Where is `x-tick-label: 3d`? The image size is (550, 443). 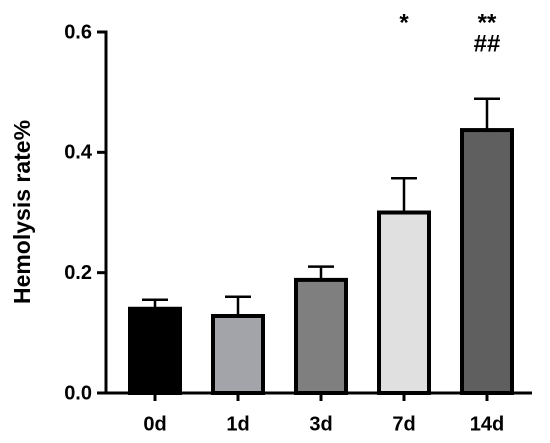
x-tick-label: 3d is located at coordinates (320, 424).